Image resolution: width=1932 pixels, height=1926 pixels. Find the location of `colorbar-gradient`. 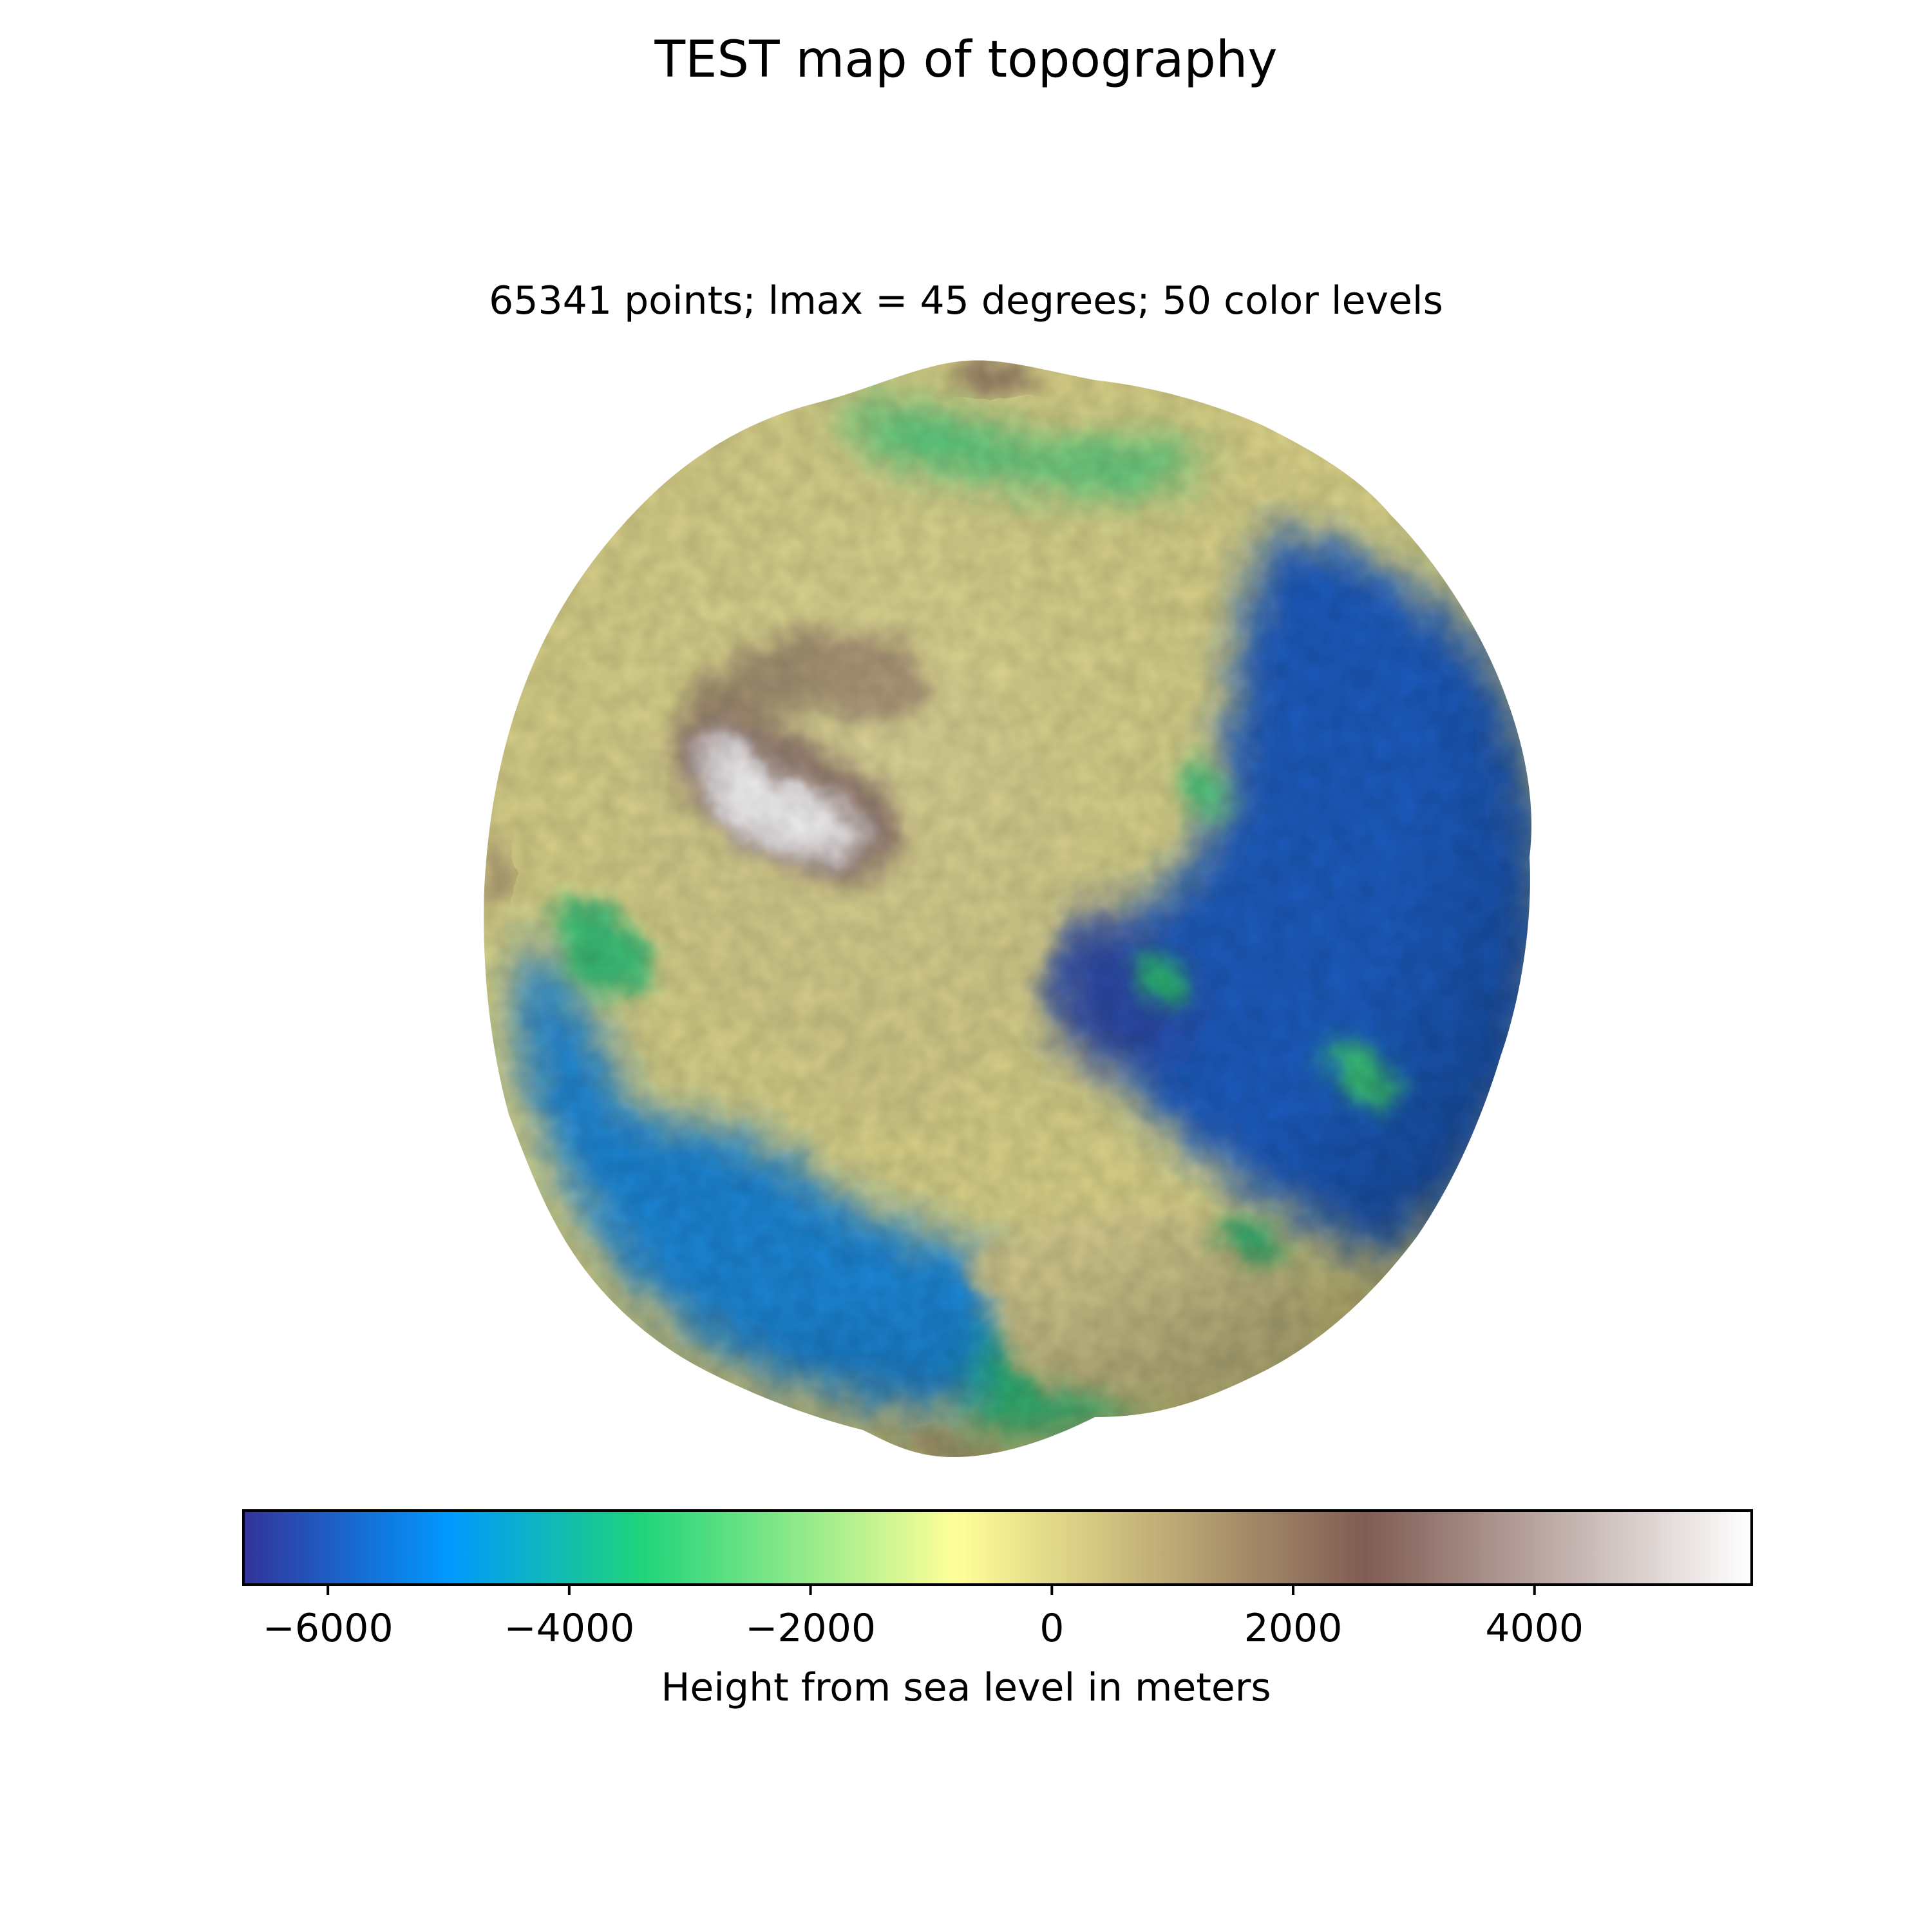

colorbar-gradient is located at coordinates (998, 1548).